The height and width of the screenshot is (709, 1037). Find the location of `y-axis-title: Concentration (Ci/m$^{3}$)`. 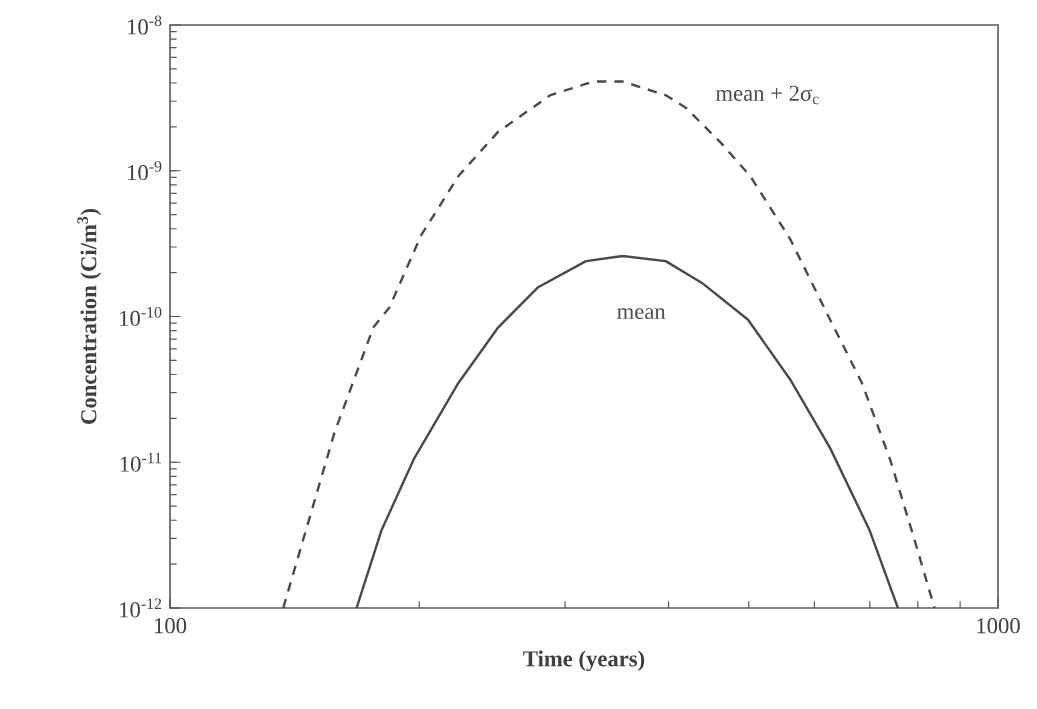

y-axis-title: Concentration (Ci/m$^{3}$) is located at coordinates (89, 316).